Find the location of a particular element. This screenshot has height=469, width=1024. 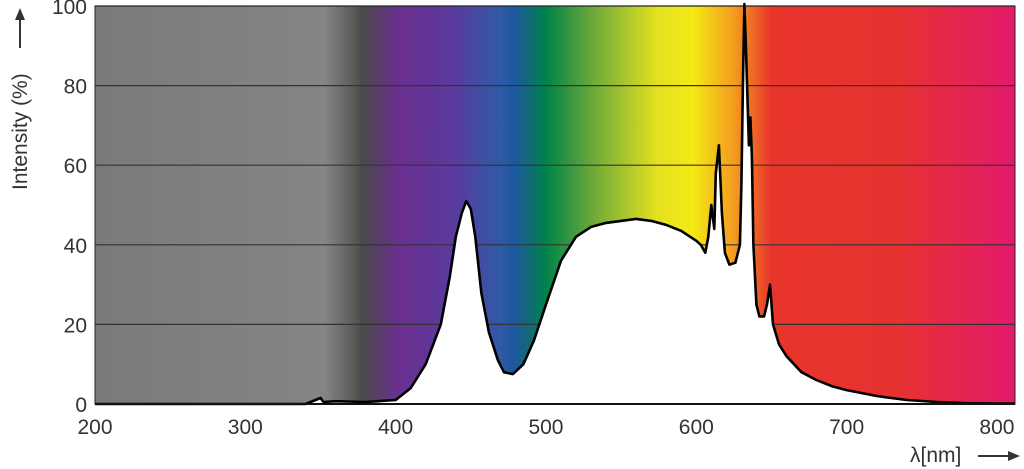

x-tick-labels: 200 300 400 500 600 700 800 is located at coordinates (545, 427).